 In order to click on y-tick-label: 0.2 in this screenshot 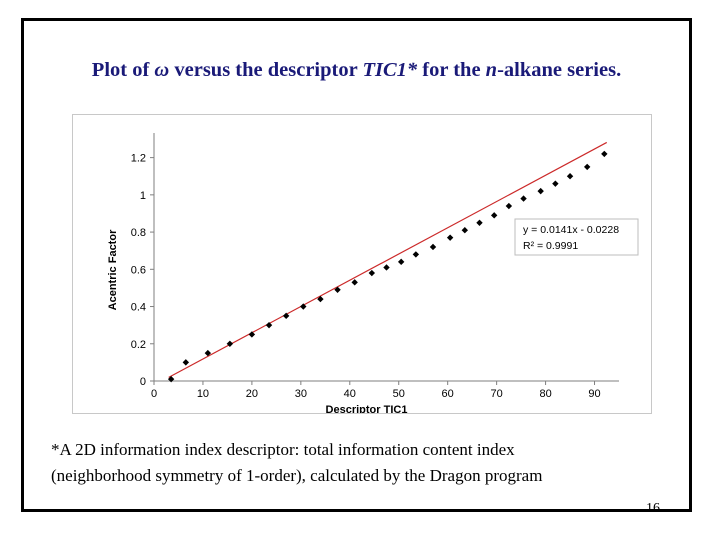, I will do `click(138, 345)`.